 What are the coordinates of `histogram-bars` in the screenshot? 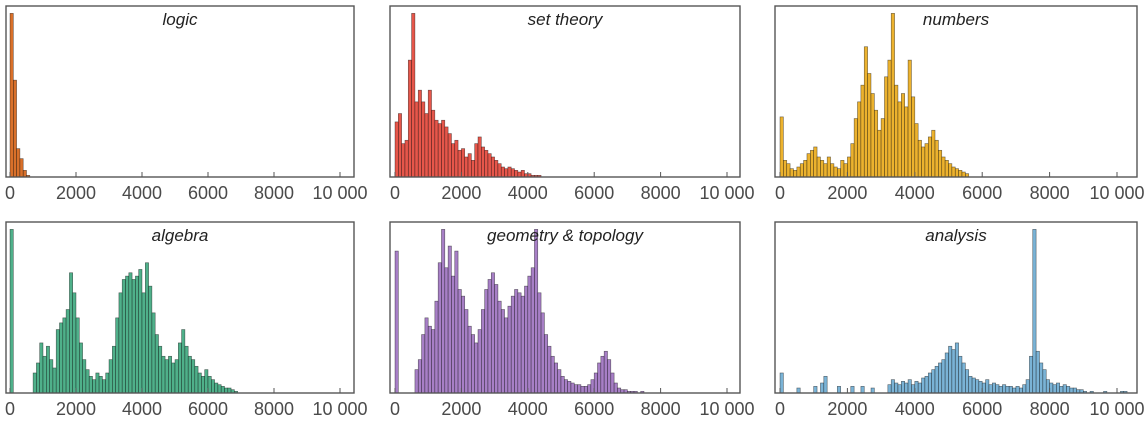 It's located at (20, 95).